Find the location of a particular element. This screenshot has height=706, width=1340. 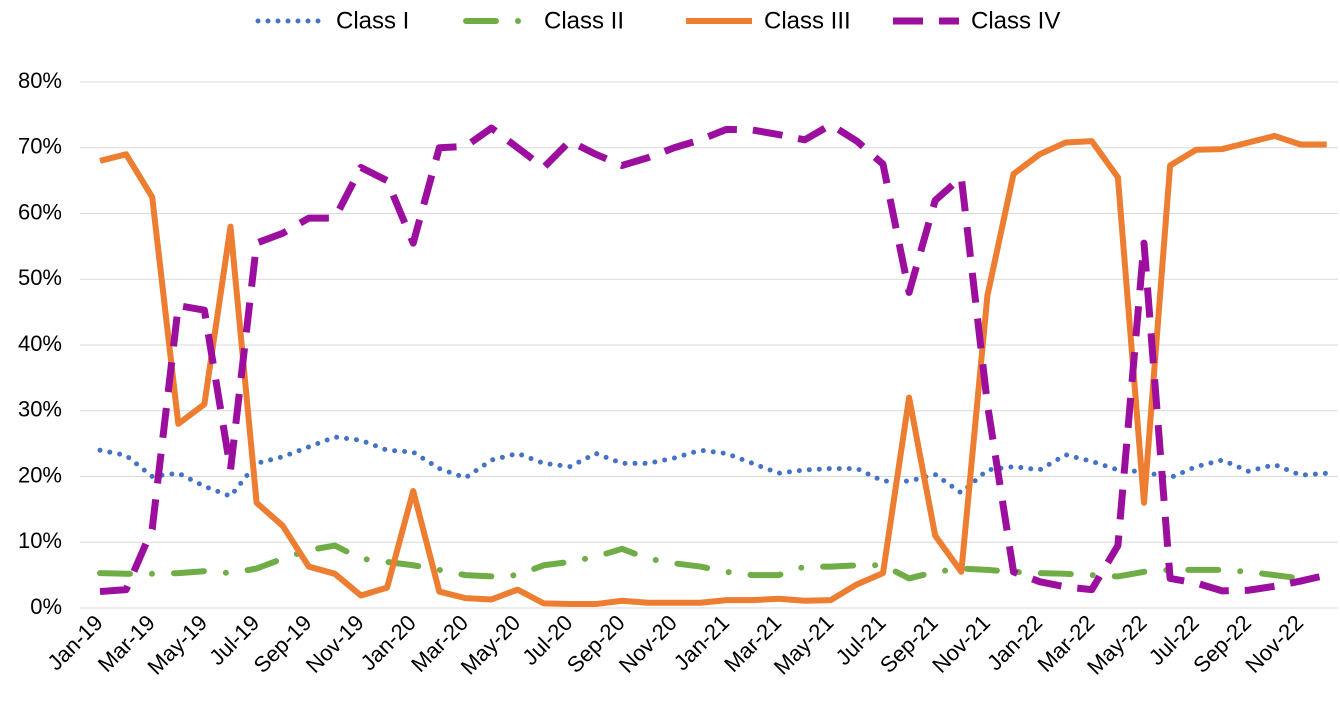

y-tick-label: 10% is located at coordinates (40, 540).